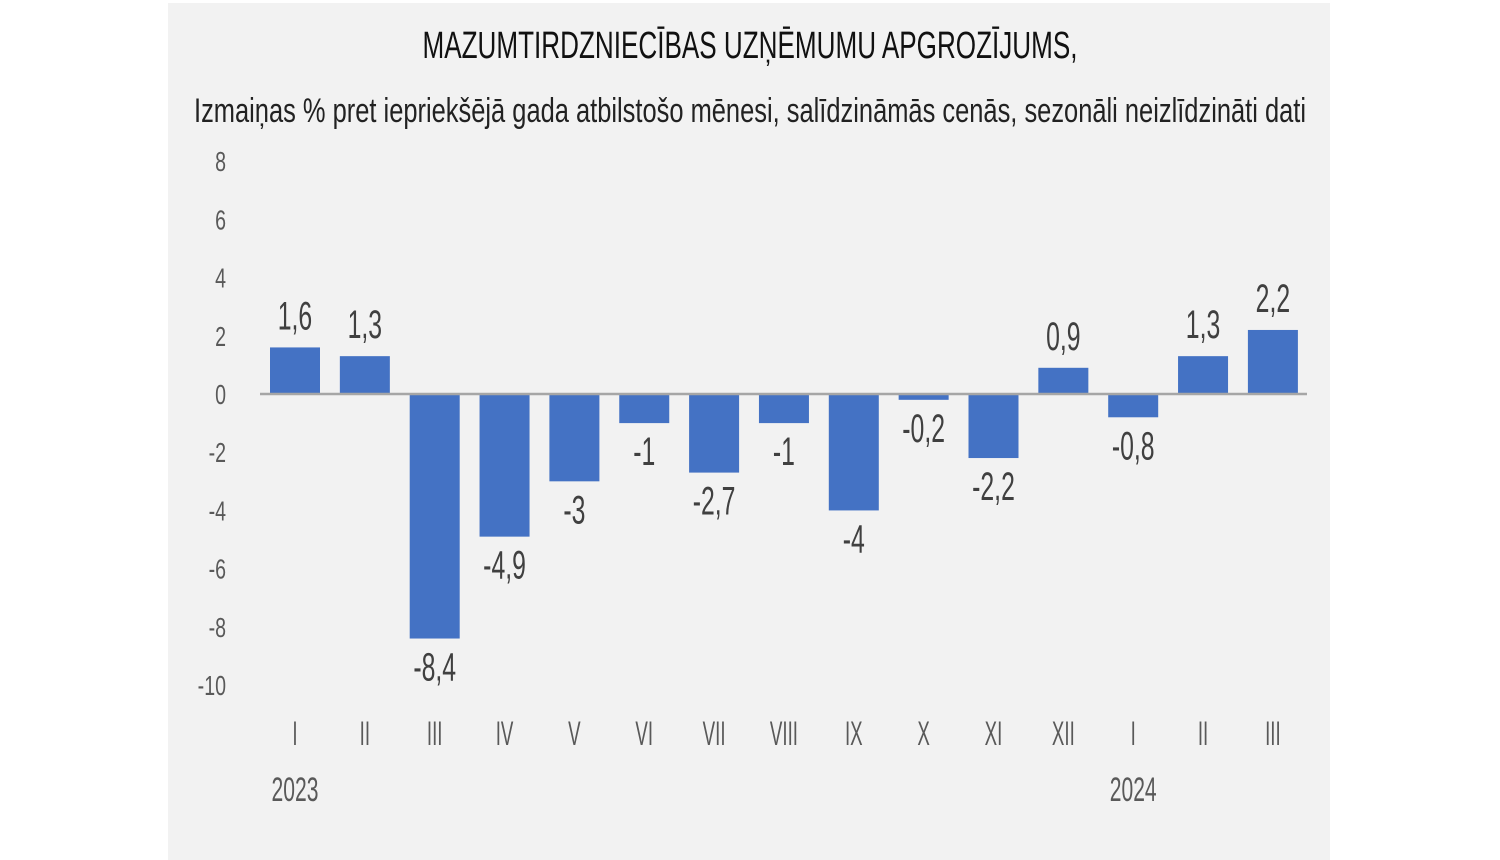 The width and height of the screenshot is (1500, 860). Describe the element at coordinates (212, 686) in the screenshot. I see `y-tick-label: -10` at that location.